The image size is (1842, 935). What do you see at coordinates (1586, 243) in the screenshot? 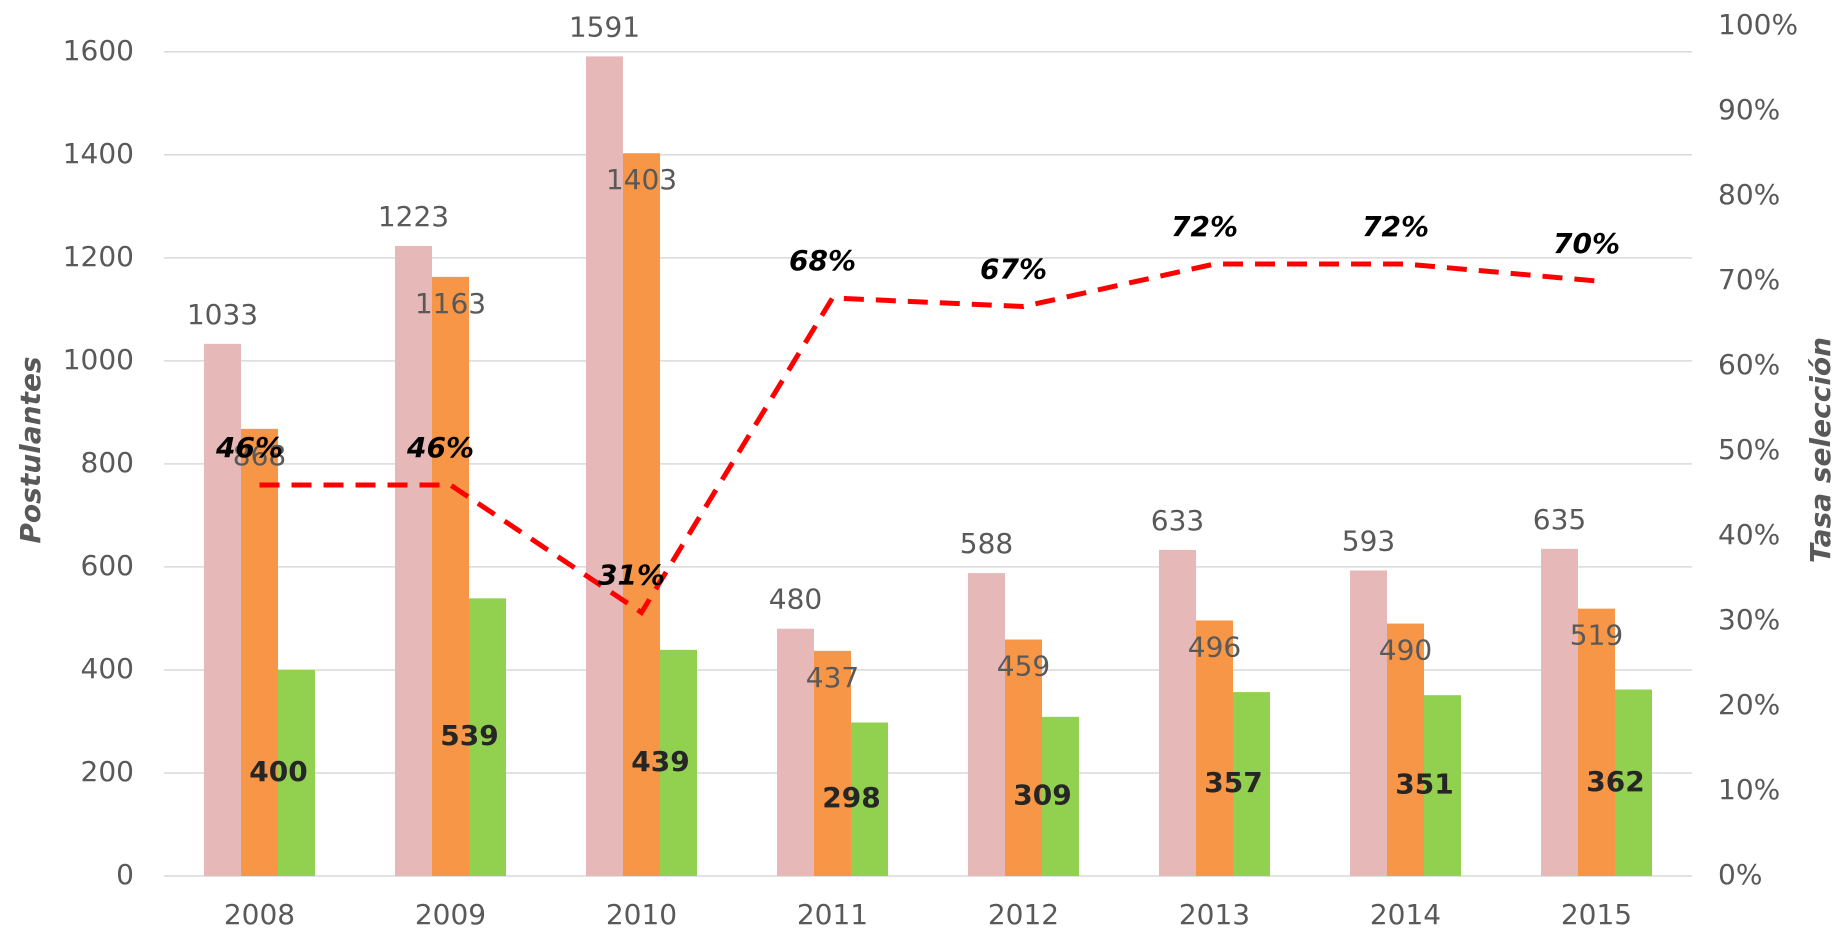
I see `line-label: 70%` at bounding box center [1586, 243].